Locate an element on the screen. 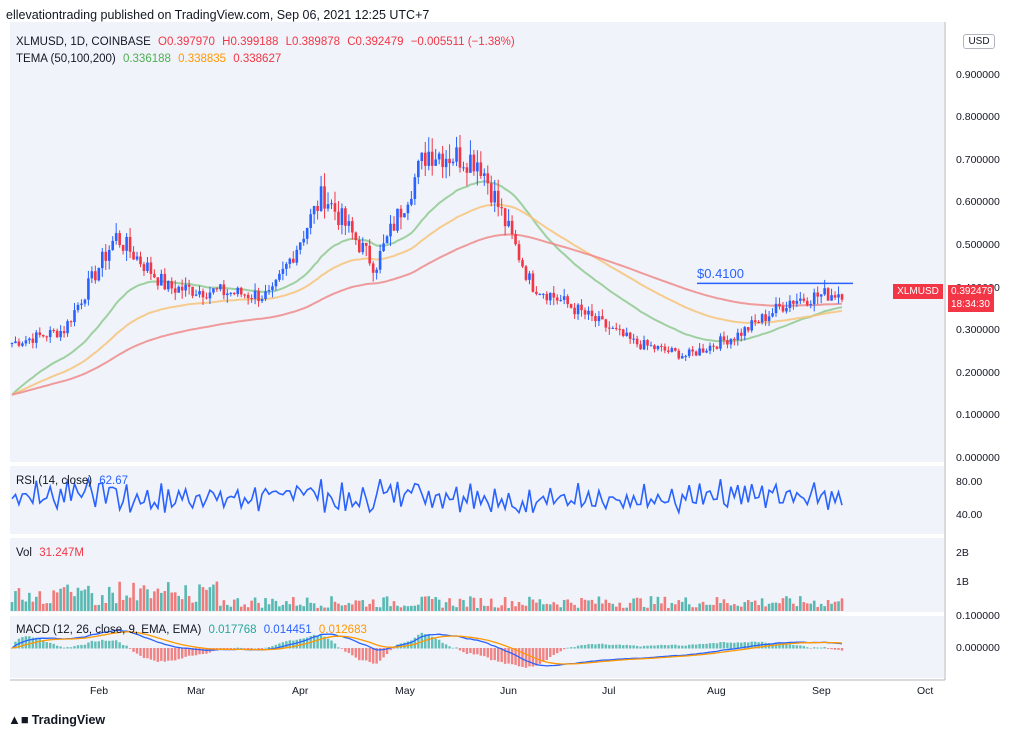 The height and width of the screenshot is (737, 1024). signal-line is located at coordinates (427, 648).